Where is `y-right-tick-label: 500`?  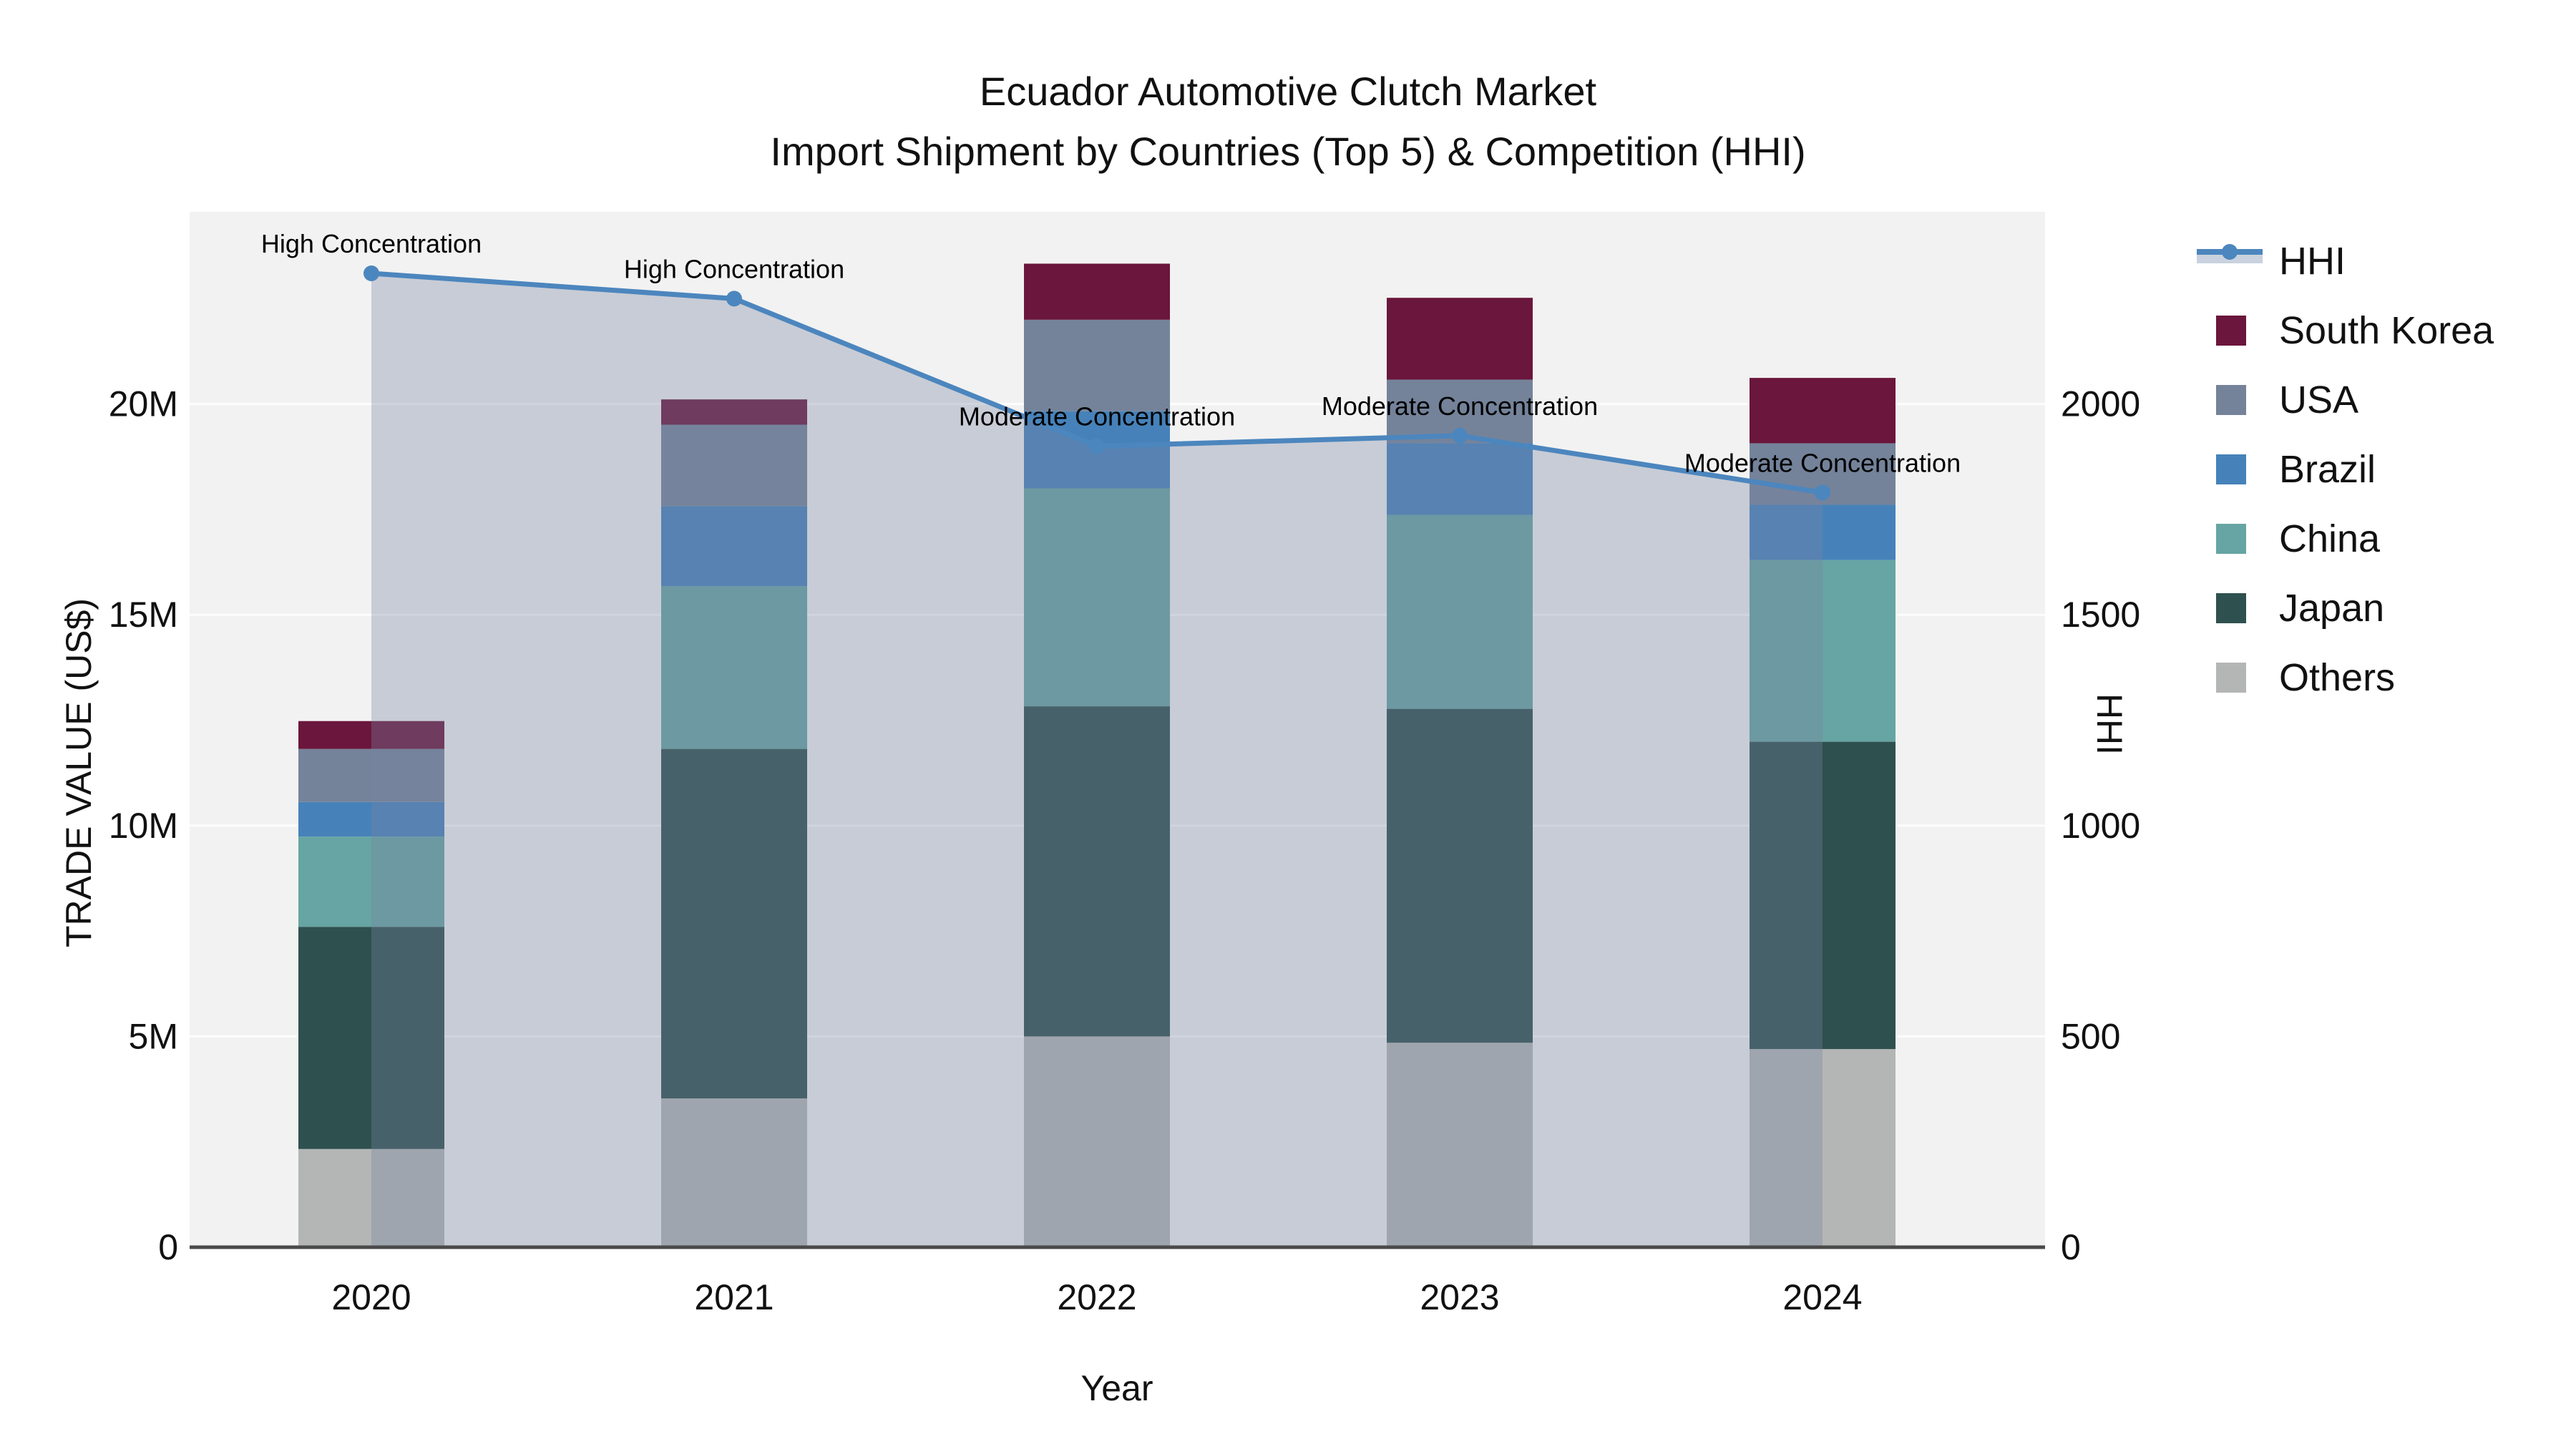 y-right-tick-label: 500 is located at coordinates (2090, 1036).